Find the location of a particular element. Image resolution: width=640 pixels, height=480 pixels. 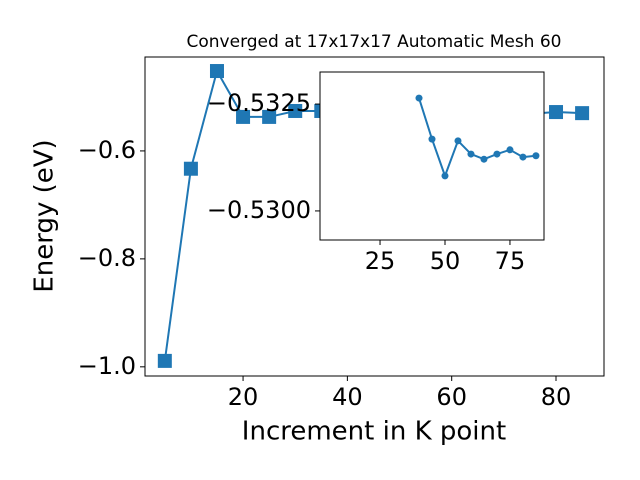

x-tick-label: 25 is located at coordinates (380, 261).